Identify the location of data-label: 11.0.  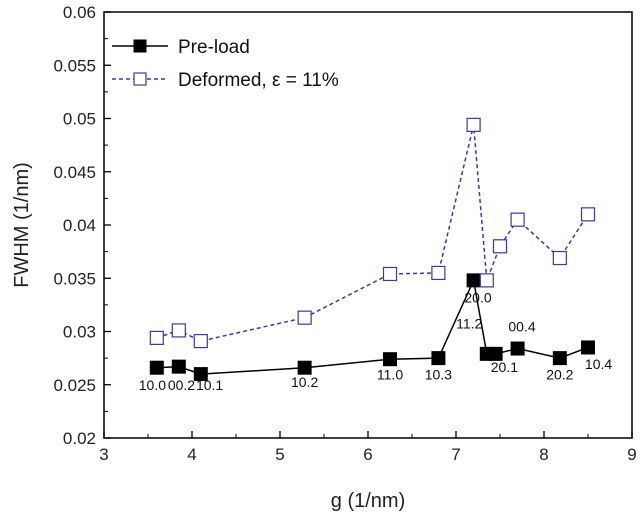
(390, 374).